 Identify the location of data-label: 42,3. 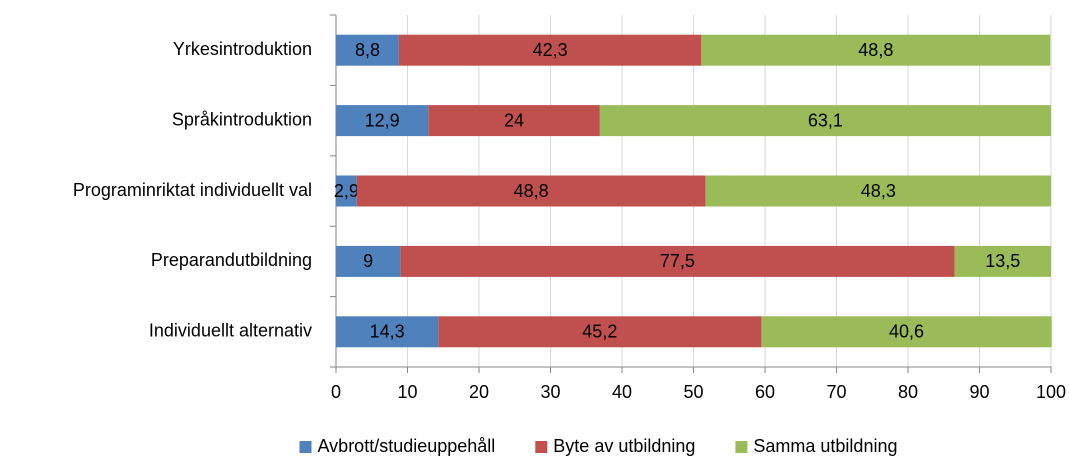
(550, 50).